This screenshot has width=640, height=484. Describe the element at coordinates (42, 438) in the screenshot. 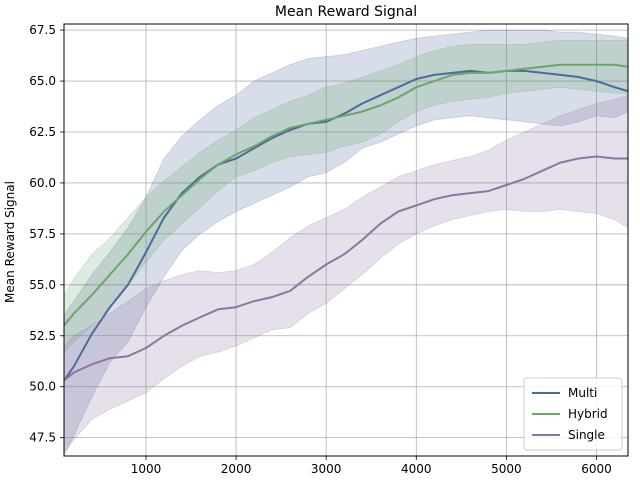

I see `y-tick-label: 47.5` at that location.